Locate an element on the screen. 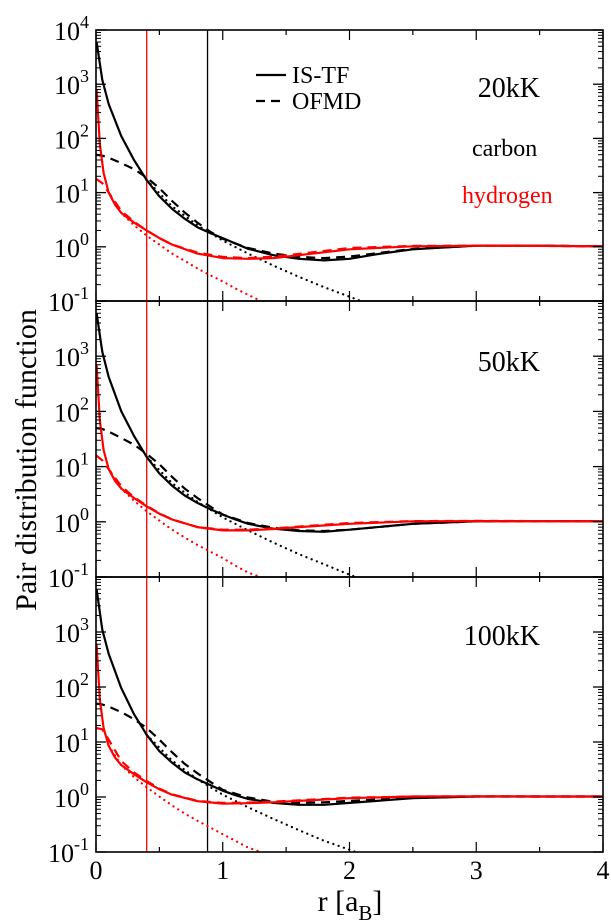  x-axis-label-main: r [a is located at coordinates (338, 901).